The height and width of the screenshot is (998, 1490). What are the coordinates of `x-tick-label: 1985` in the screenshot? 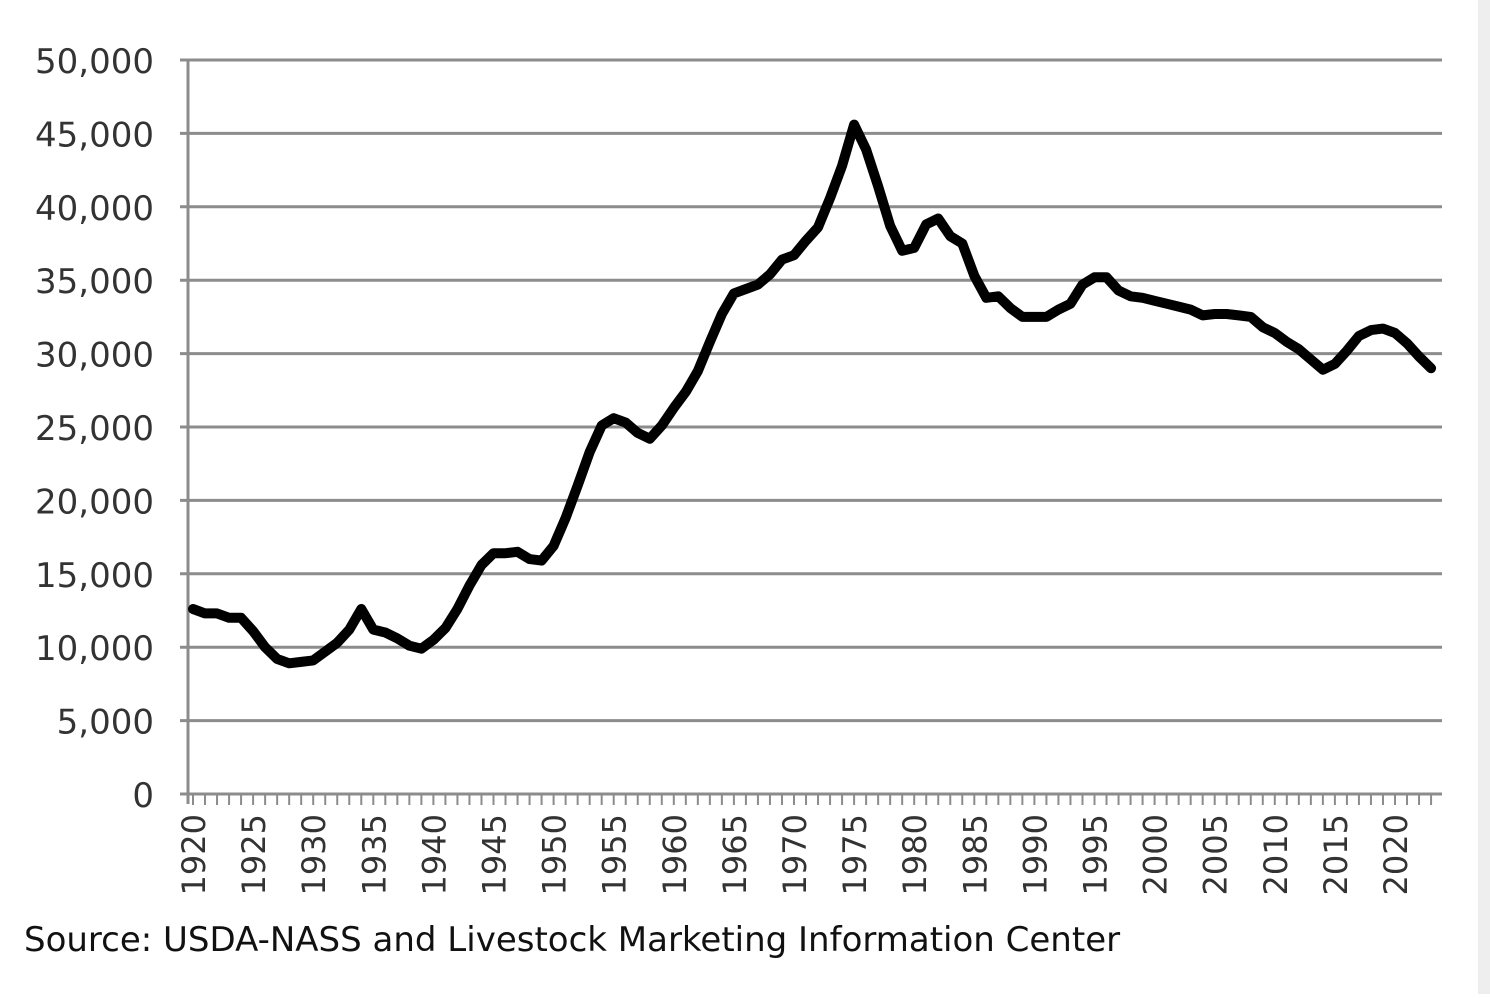 It's located at (975, 854).